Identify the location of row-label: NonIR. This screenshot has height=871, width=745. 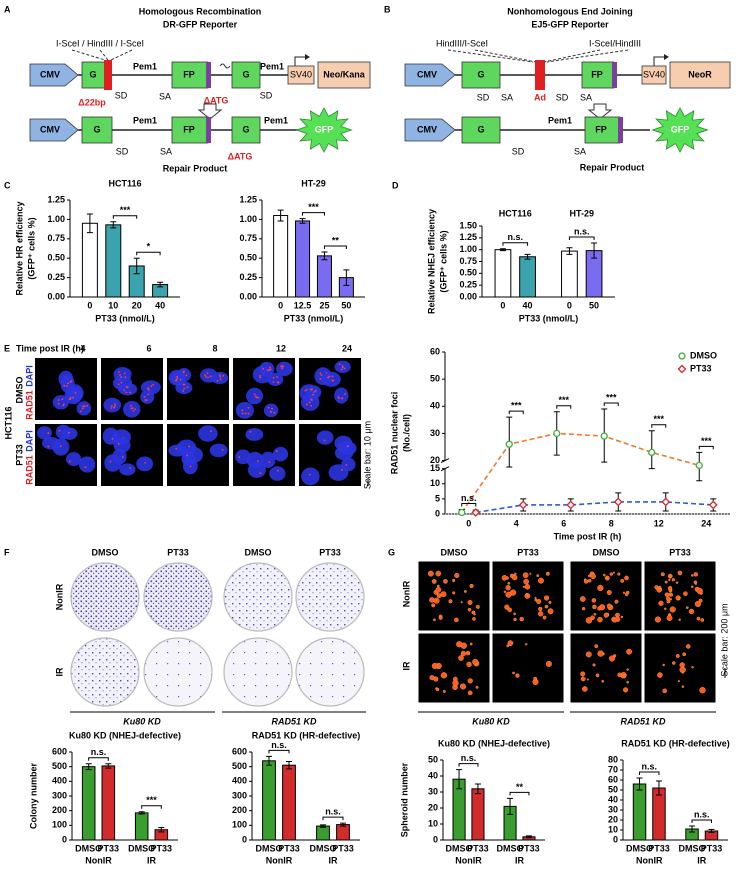
(406, 593).